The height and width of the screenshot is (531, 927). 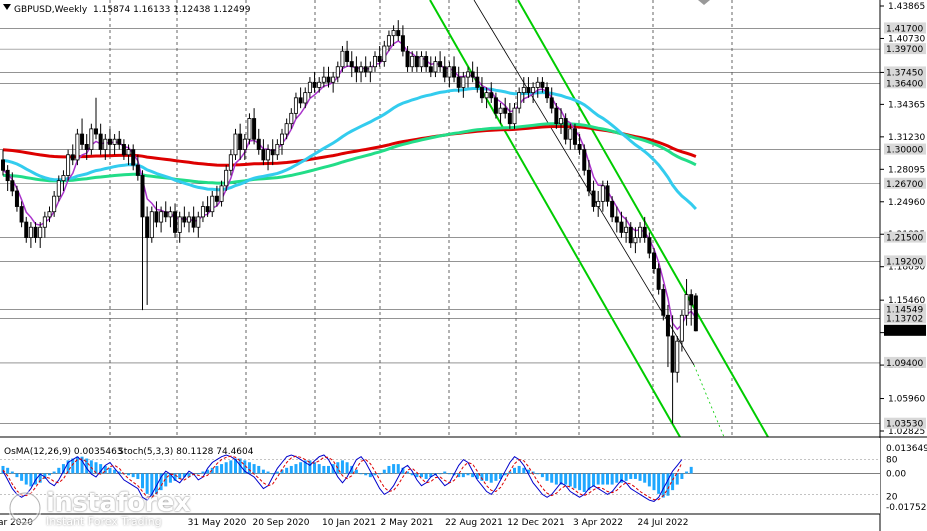 What do you see at coordinates (905, 261) in the screenshot?
I see `level-label-box` at bounding box center [905, 261].